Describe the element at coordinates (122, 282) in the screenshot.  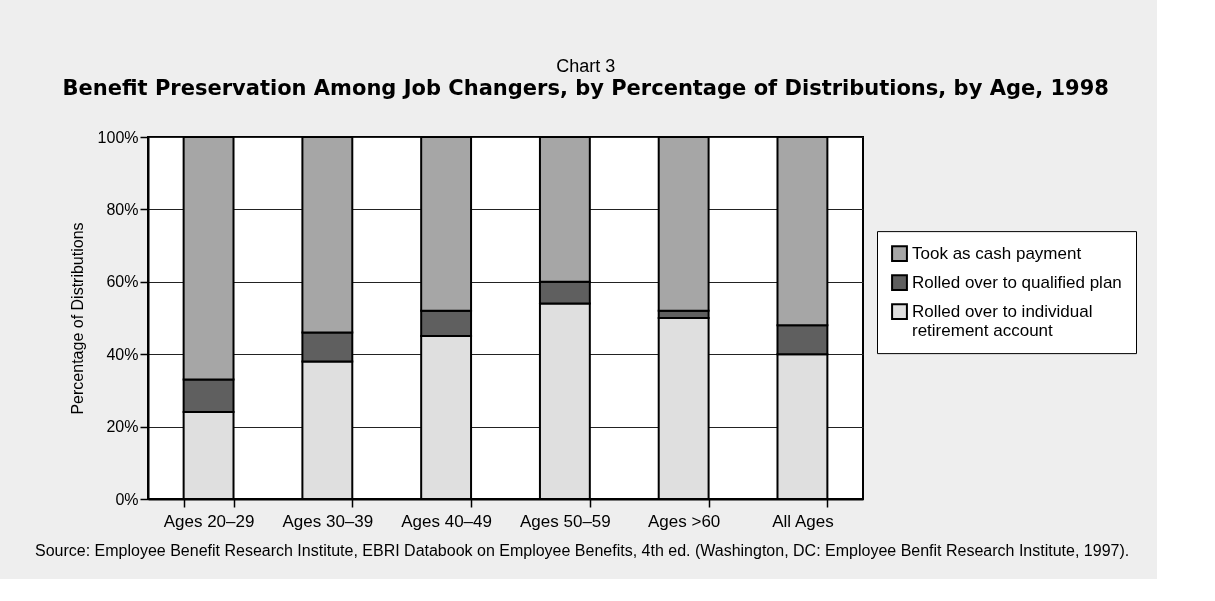
I see `y-tick-label: 60%` at that location.